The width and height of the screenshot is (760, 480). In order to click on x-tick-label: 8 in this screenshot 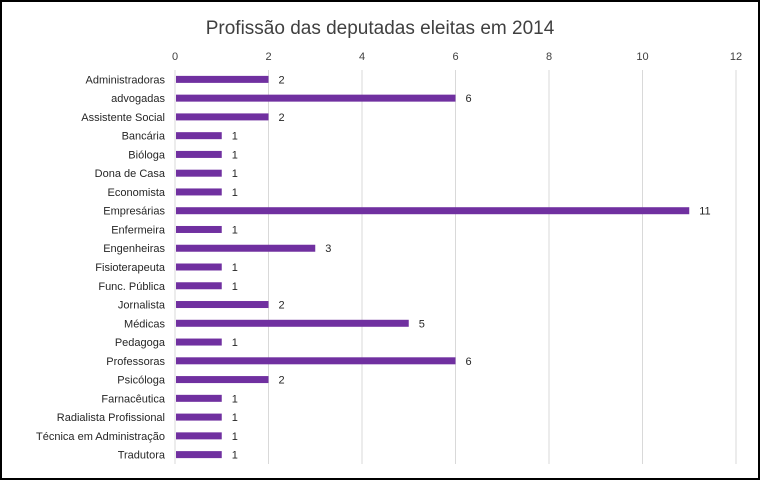, I will do `click(549, 57)`.